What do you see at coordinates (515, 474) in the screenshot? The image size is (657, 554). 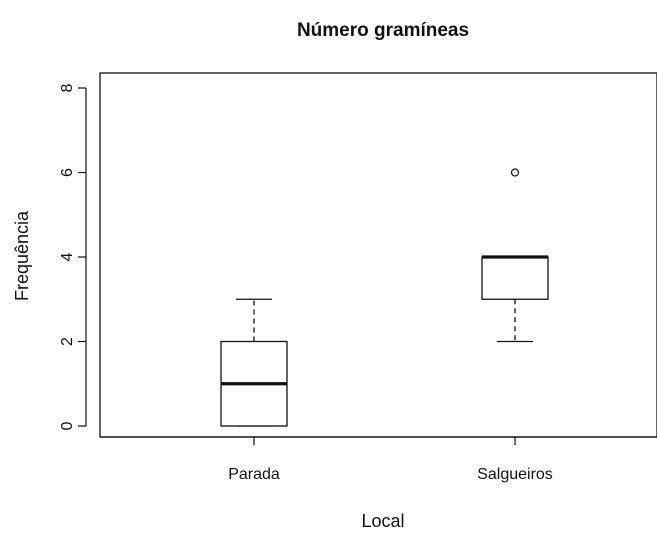 I see `x-tick-label: Salgueiros` at bounding box center [515, 474].